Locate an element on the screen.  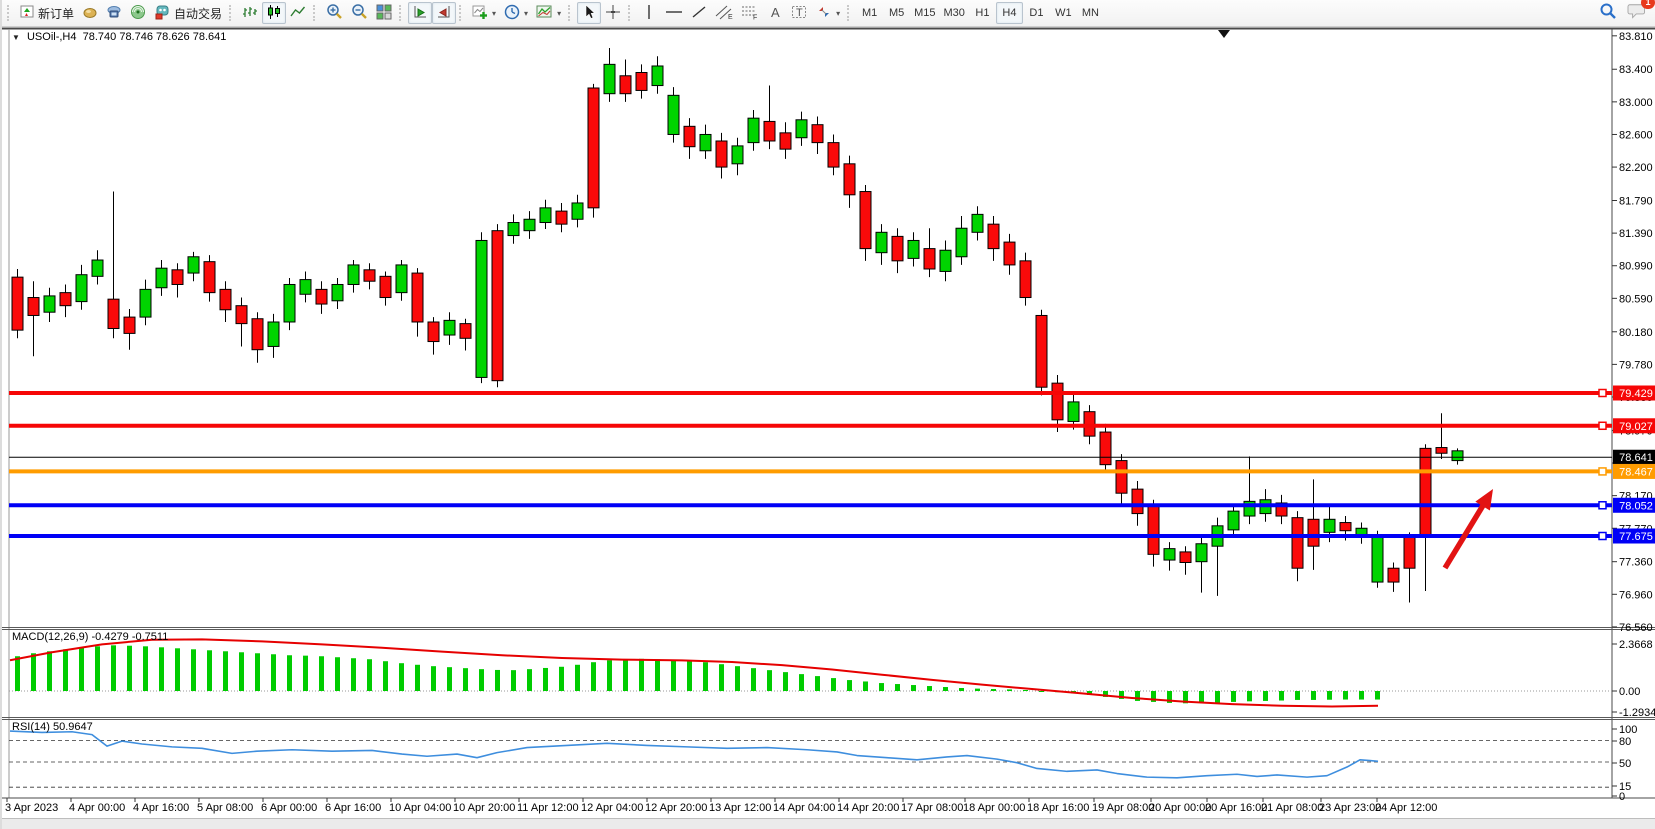
vertical-line-button is located at coordinates (649, 13).